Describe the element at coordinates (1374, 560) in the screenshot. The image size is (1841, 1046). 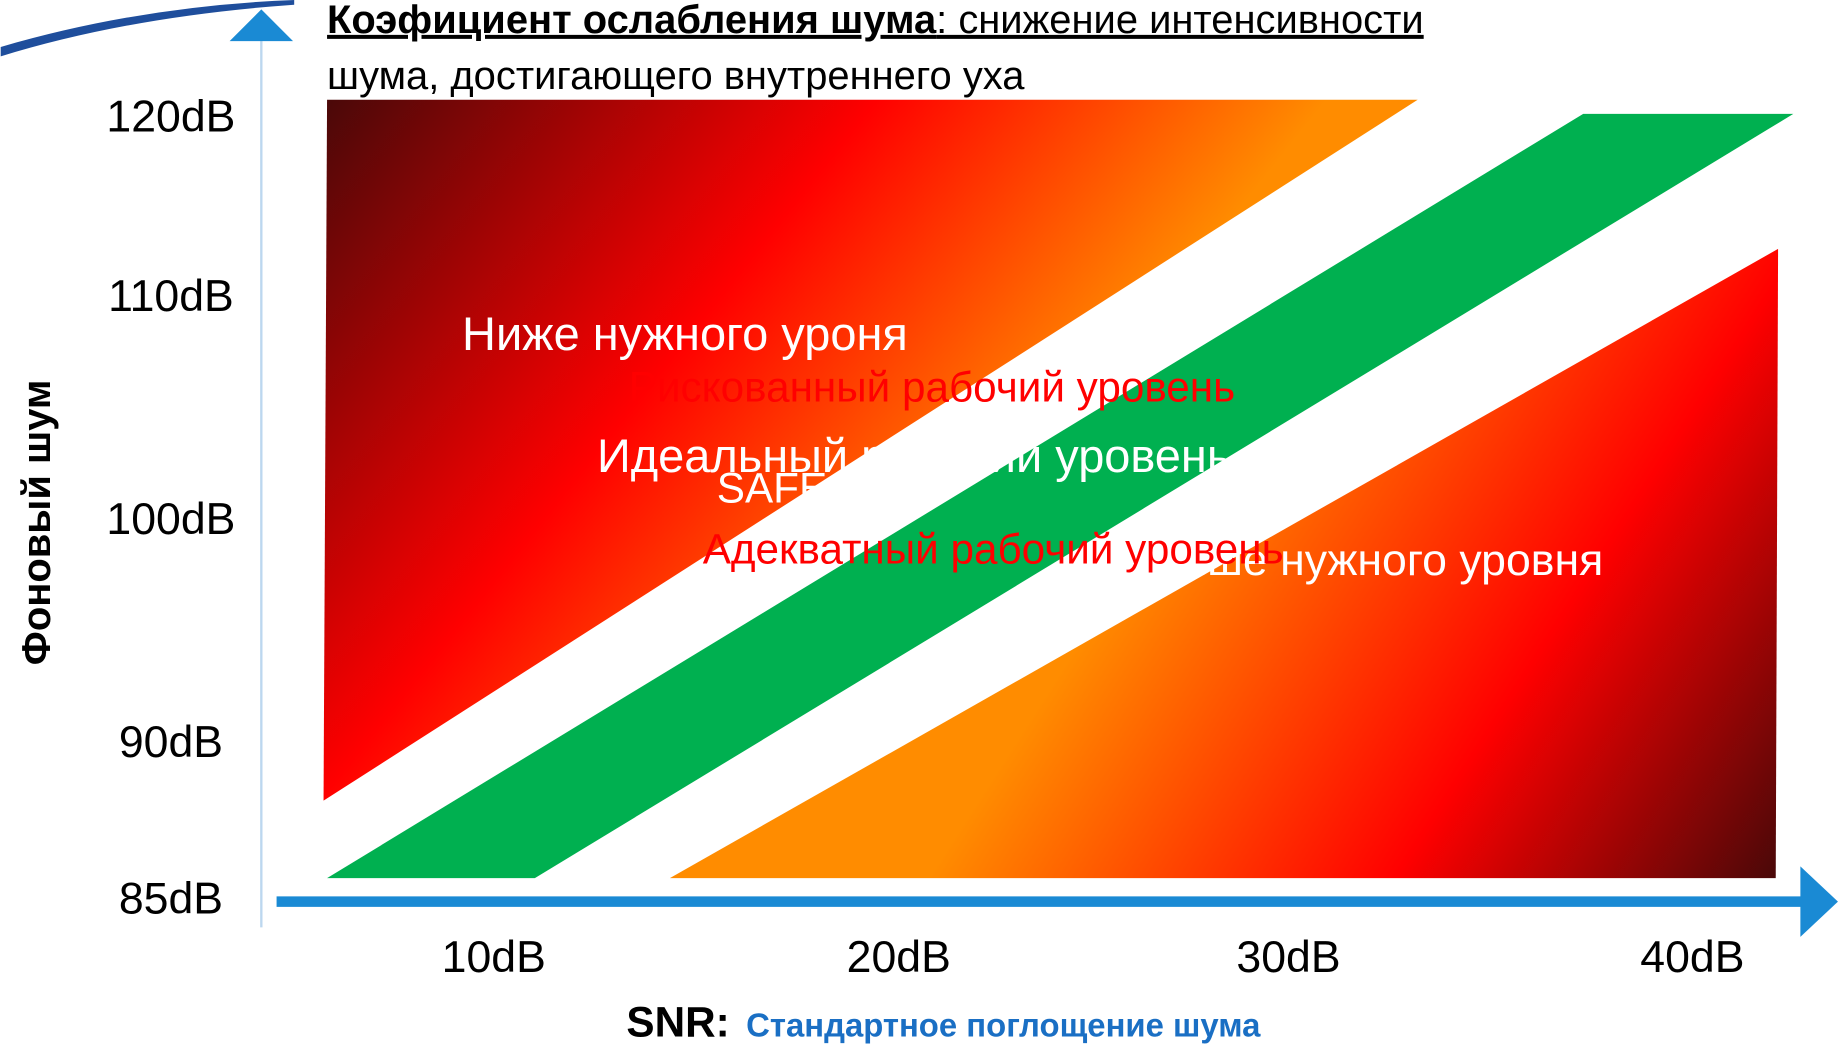
I see `region-label: Выше нужного уровня` at that location.